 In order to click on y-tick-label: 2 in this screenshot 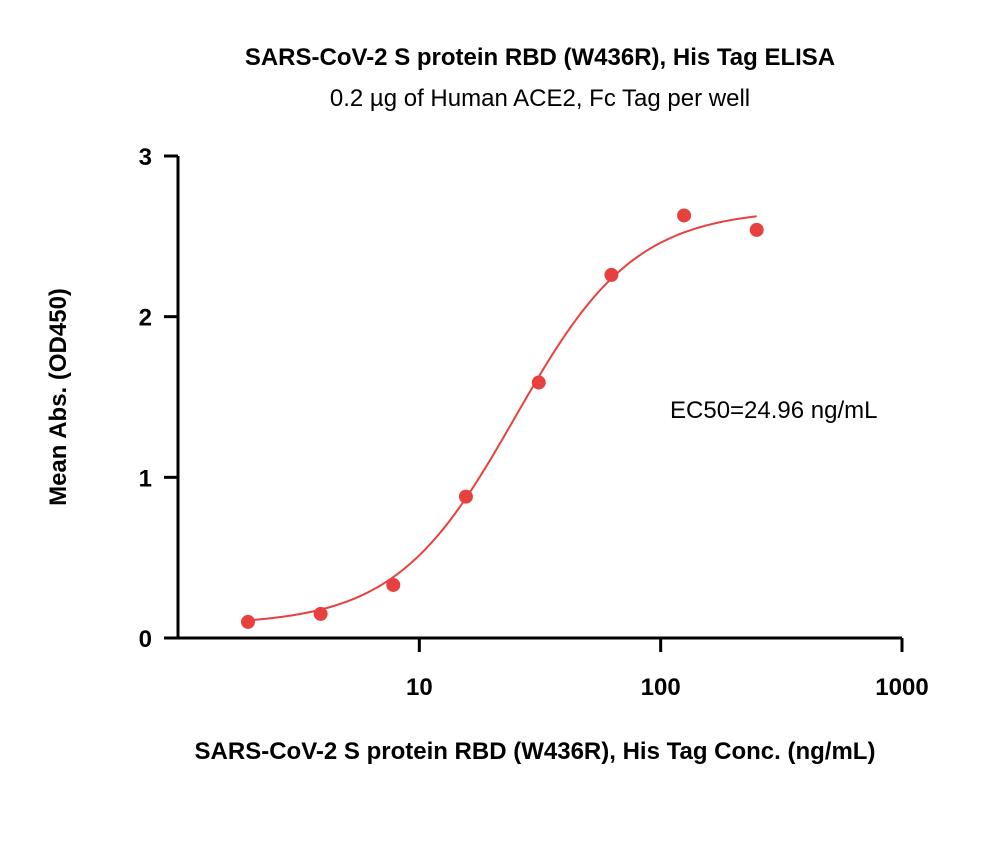, I will do `click(145, 318)`.